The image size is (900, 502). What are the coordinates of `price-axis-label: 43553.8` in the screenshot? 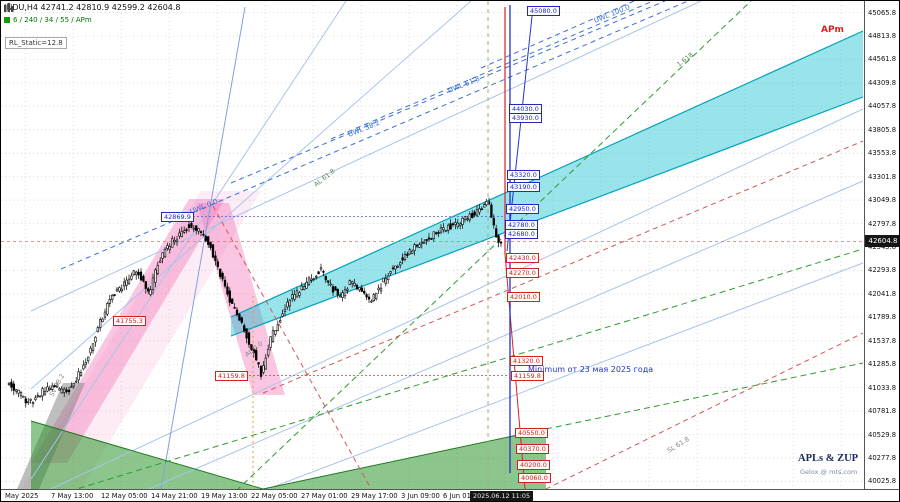 It's located at (882, 153).